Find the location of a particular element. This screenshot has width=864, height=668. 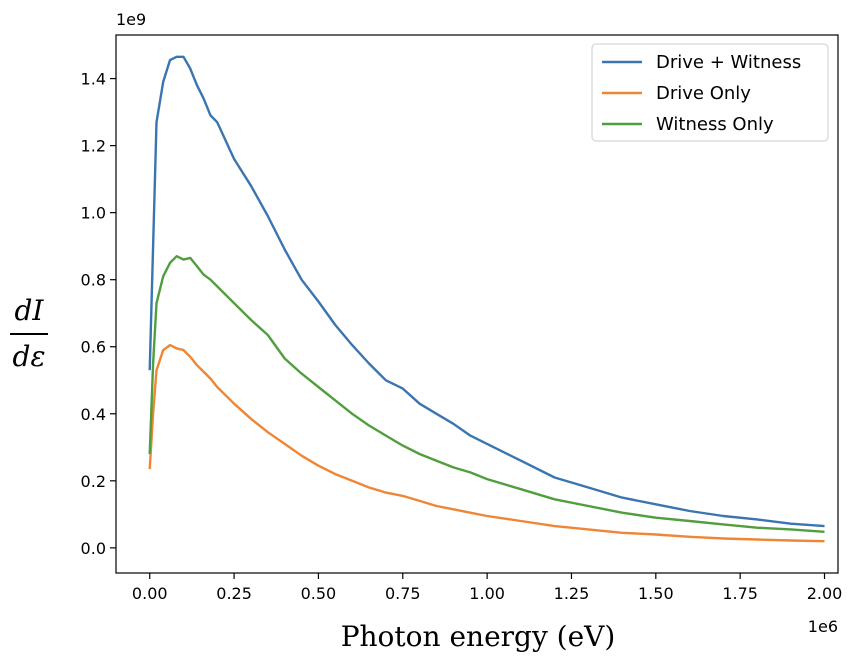

x-axis-ticks: 0.00 0.25 0.50 0.75 1.00 1.25 1.50 1.75 2.00 is located at coordinates (487, 588).